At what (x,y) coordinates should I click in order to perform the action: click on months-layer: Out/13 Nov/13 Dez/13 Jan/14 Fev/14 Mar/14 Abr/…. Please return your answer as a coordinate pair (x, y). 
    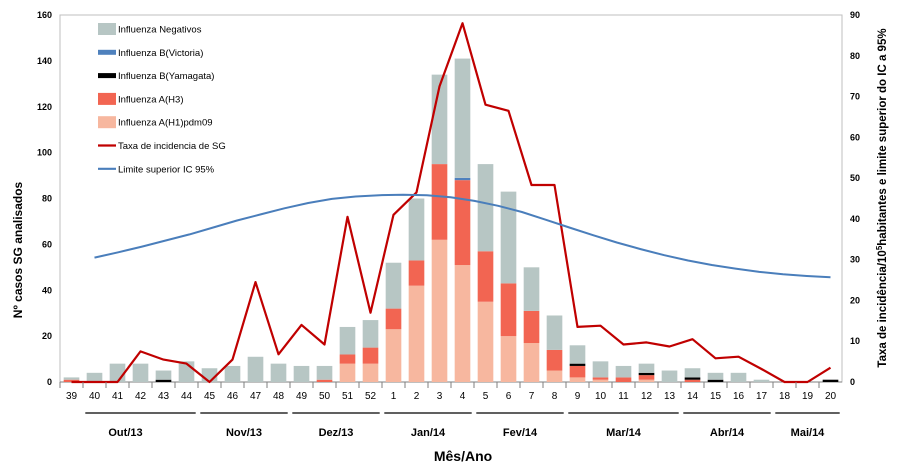
    Looking at the image, I should click on (462, 425).